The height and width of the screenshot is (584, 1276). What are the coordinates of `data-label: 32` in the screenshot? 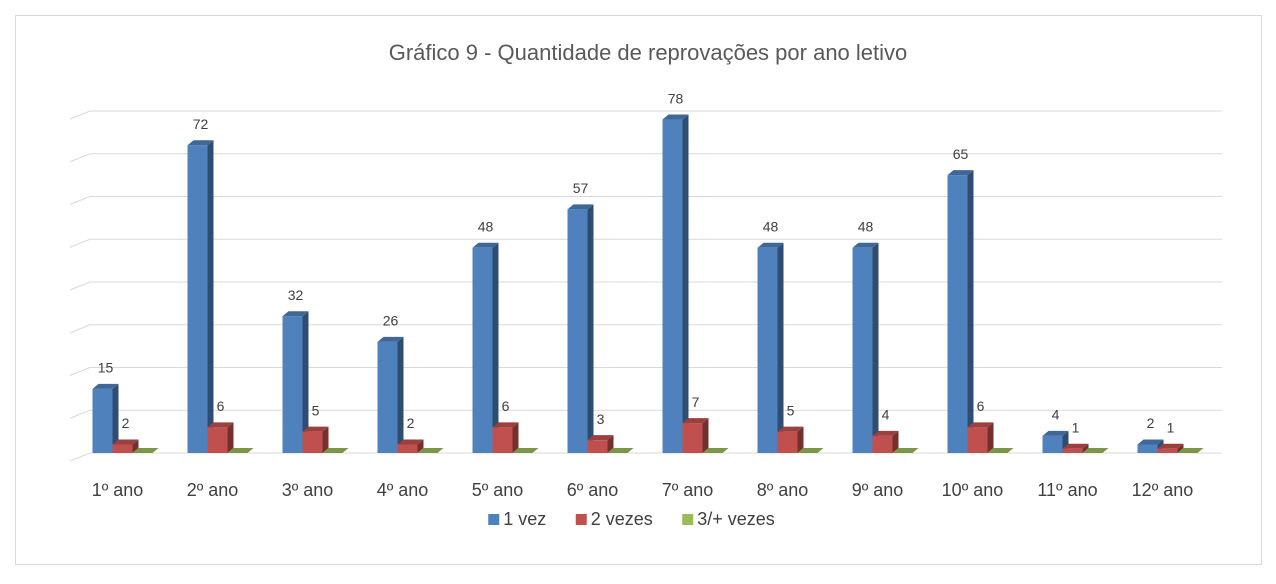 It's located at (296, 295).